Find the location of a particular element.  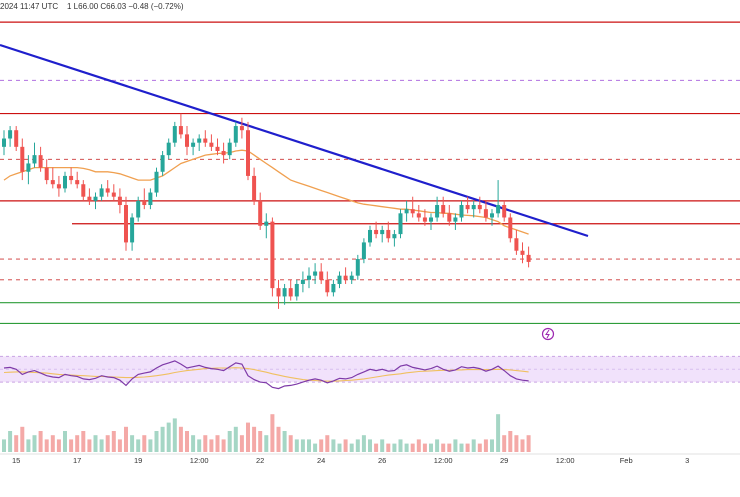

x-tick-label: 17 is located at coordinates (77, 460).